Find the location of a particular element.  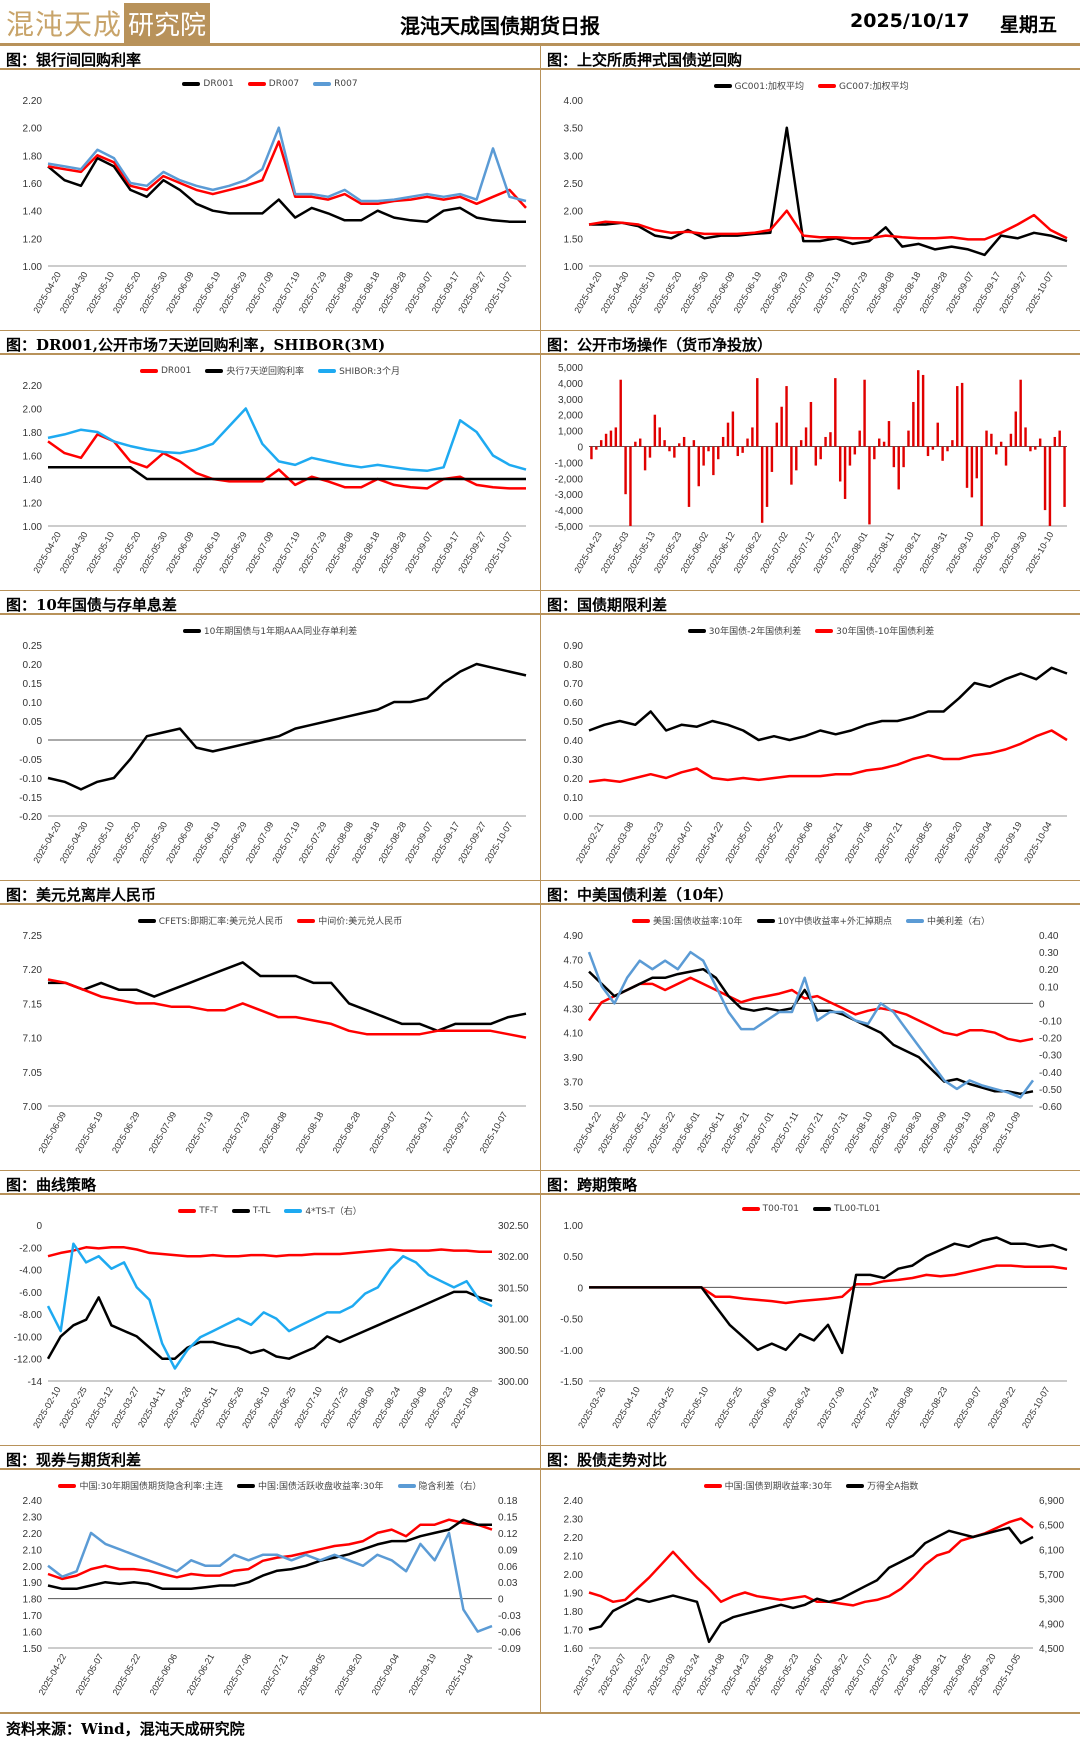

legend-label: DR007 is located at coordinates (284, 84).